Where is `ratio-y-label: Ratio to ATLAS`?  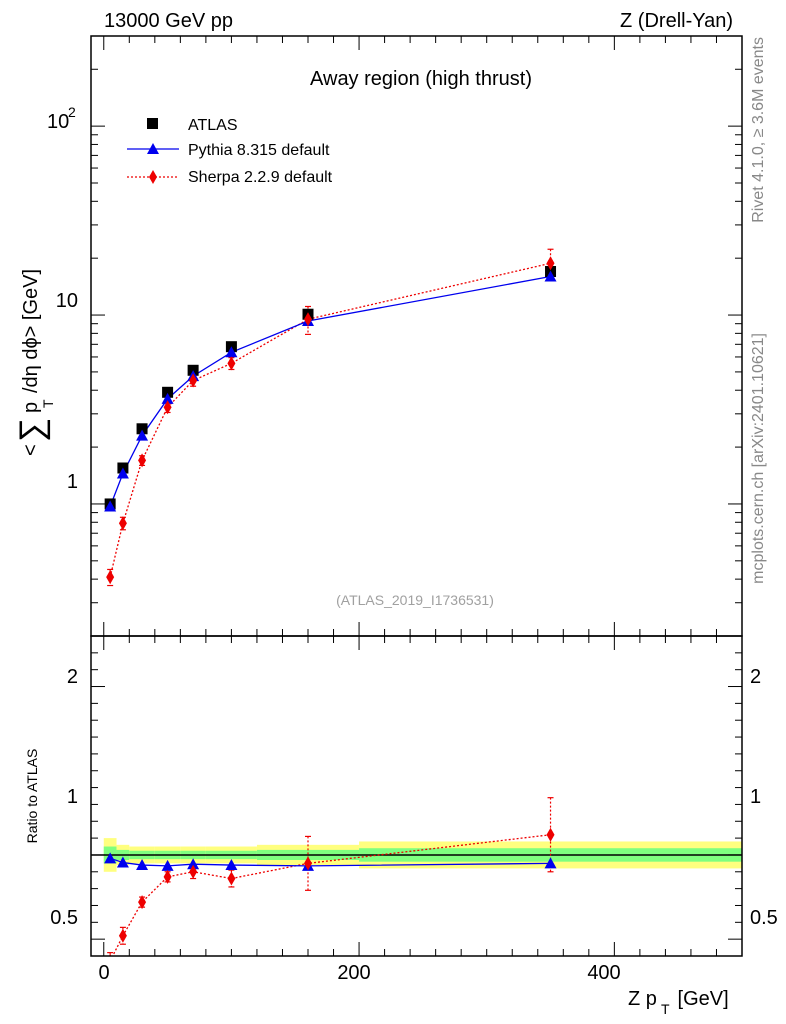
ratio-y-label: Ratio to ATLAS is located at coordinates (32, 796).